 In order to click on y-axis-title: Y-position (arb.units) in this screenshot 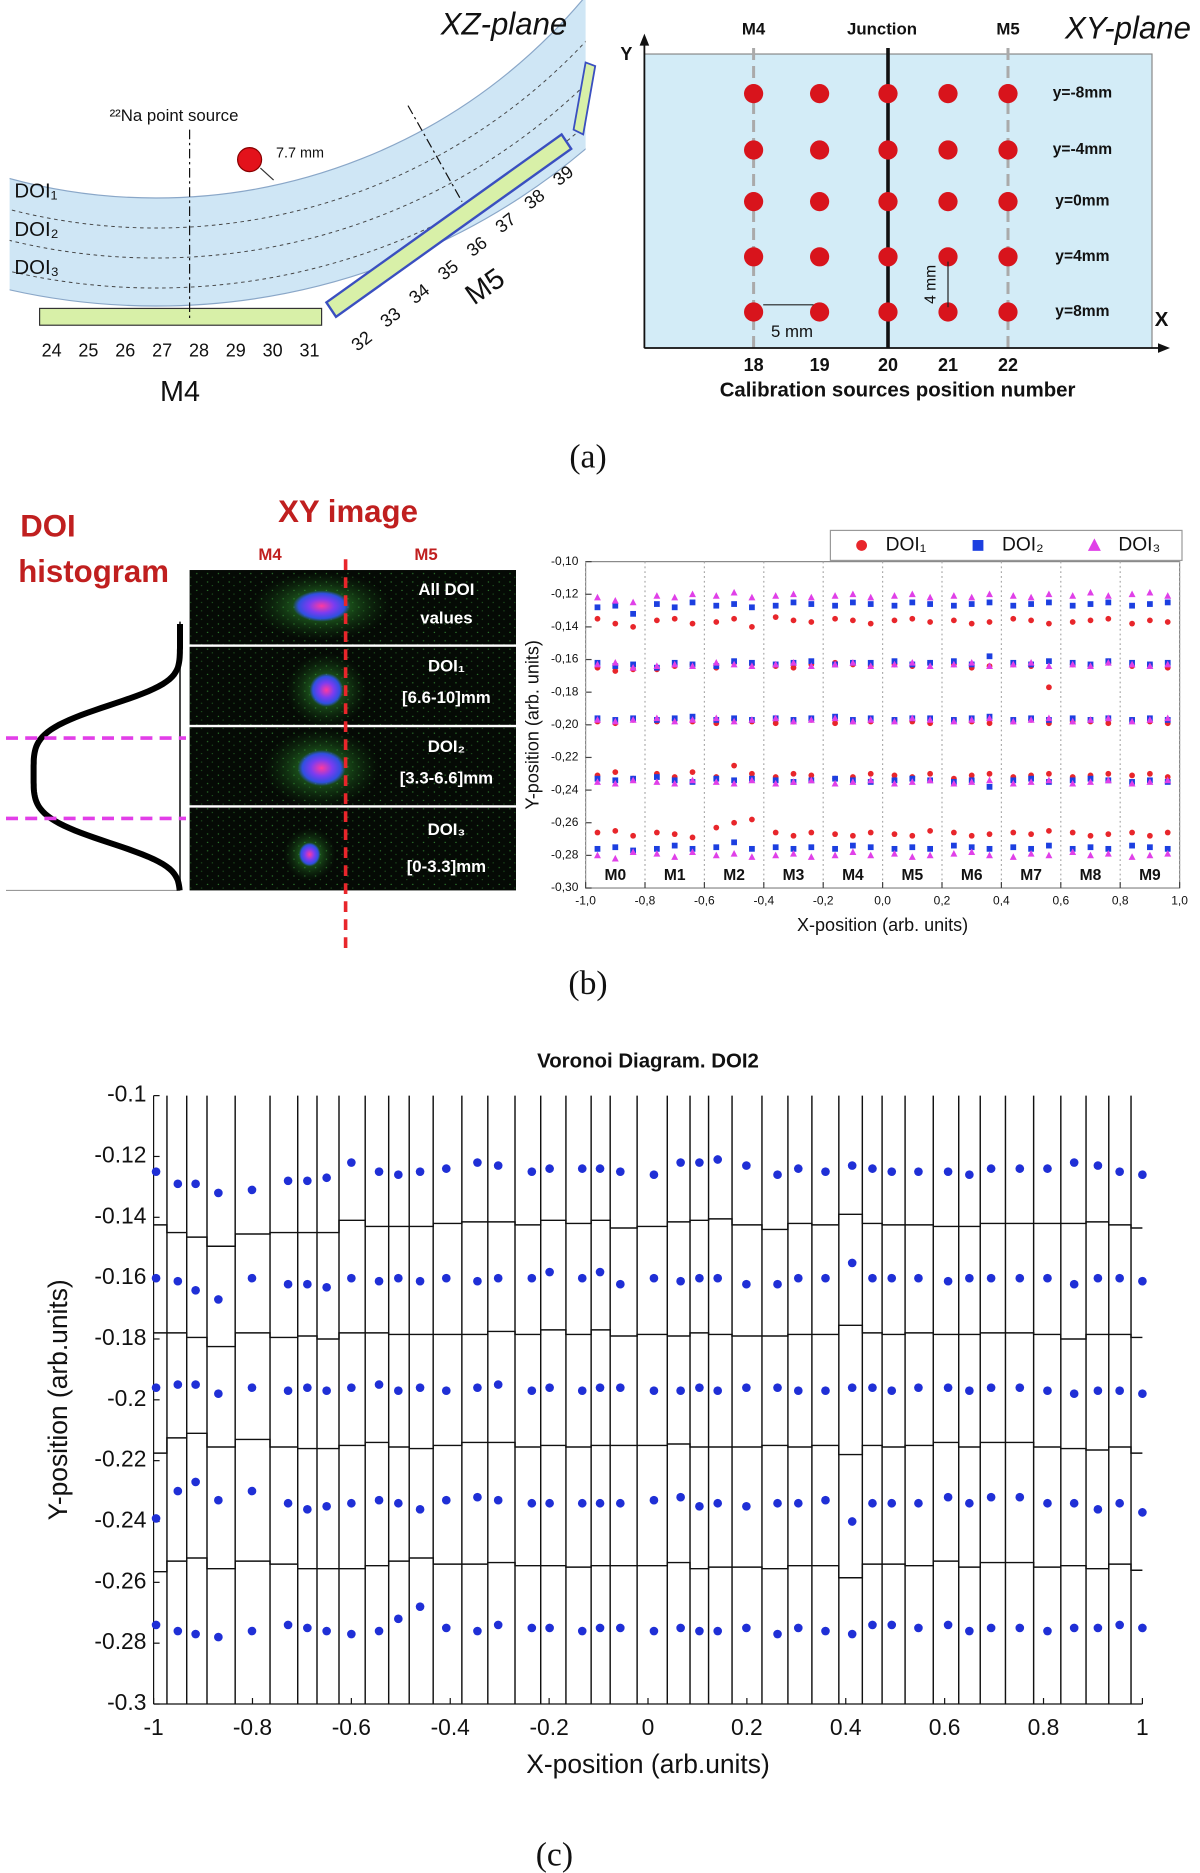, I will do `click(58, 1399)`.